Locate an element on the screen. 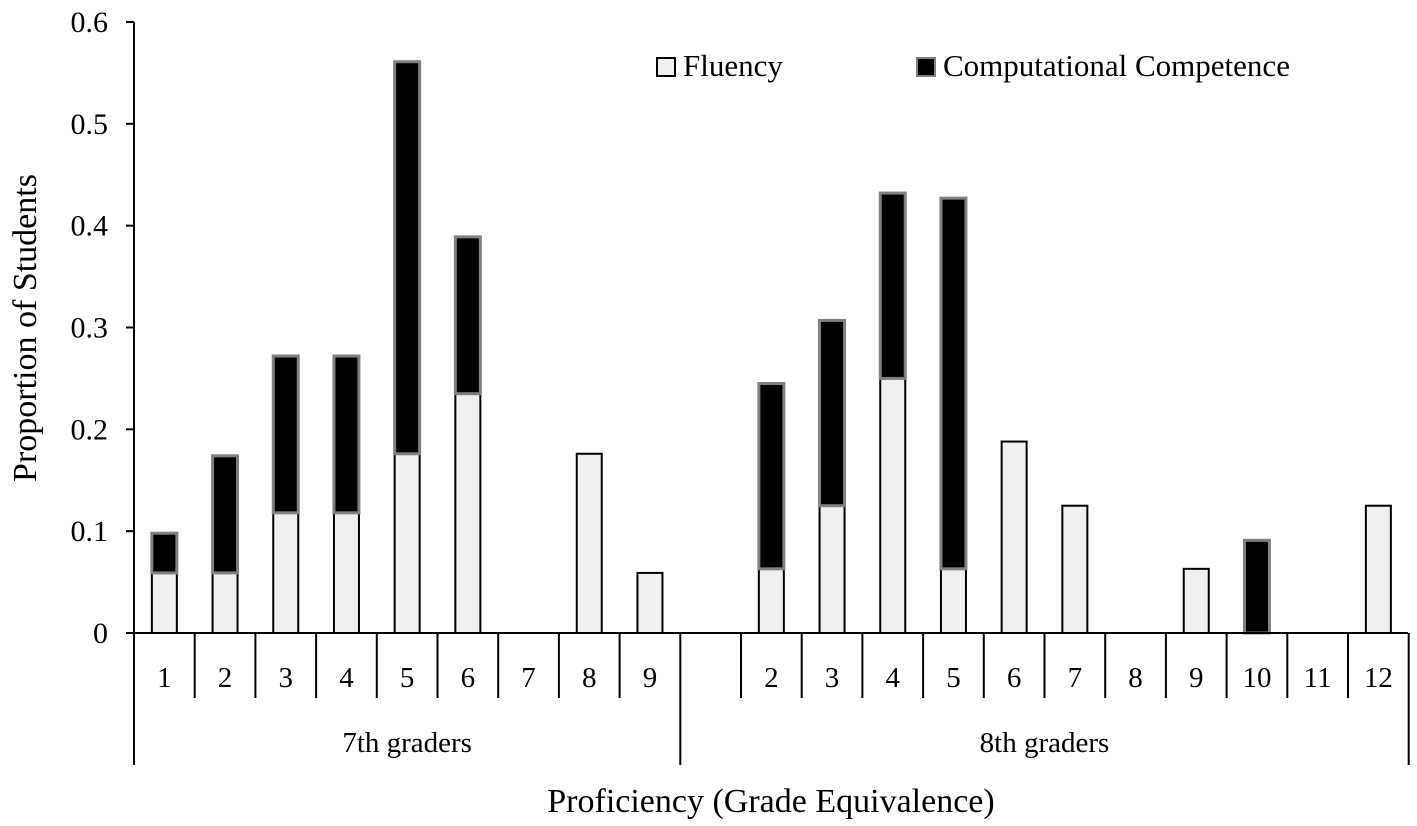  x-tick-label: 11 is located at coordinates (1318, 678).